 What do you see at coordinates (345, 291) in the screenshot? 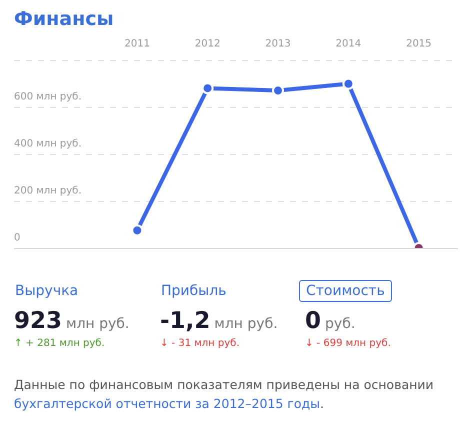
I see `text: Стоимость` at bounding box center [345, 291].